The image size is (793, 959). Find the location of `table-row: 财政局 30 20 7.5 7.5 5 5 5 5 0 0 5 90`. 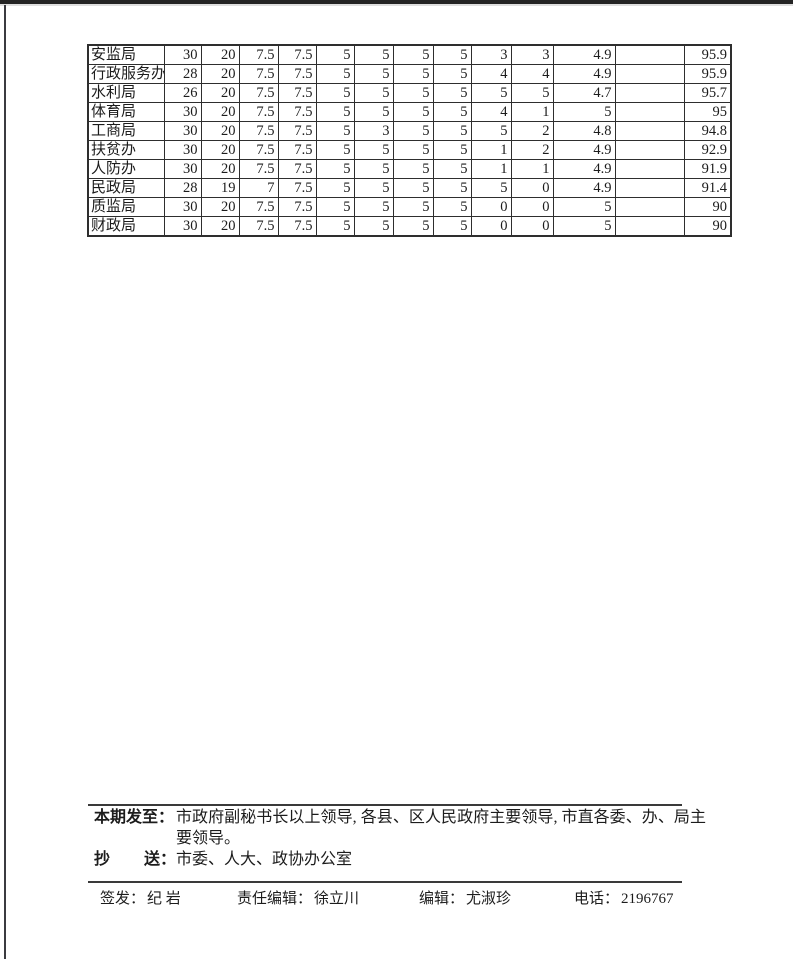

table-row: 财政局 30 20 7.5 7.5 5 5 5 5 0 0 5 90 is located at coordinates (409, 226).